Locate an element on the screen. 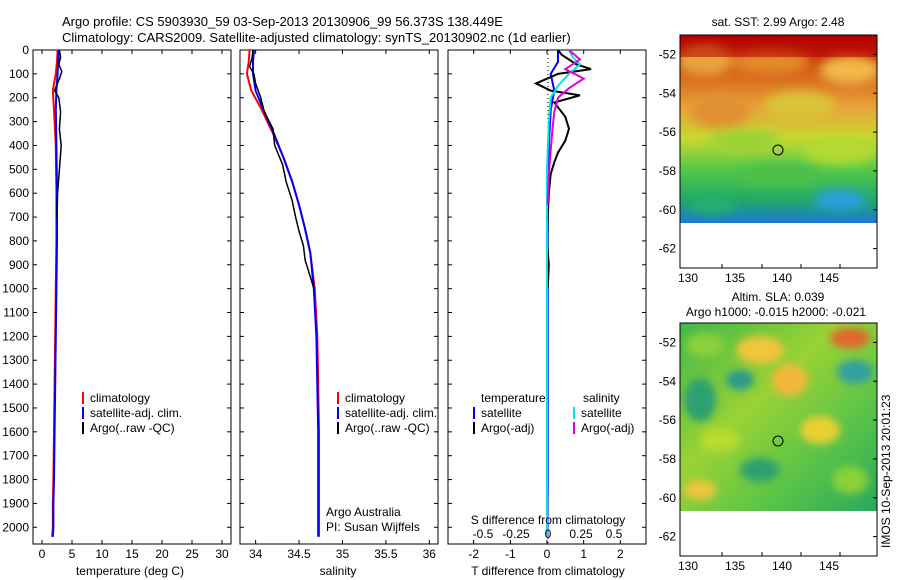 This screenshot has height=580, width=900. sla-map-frame is located at coordinates (778, 439).